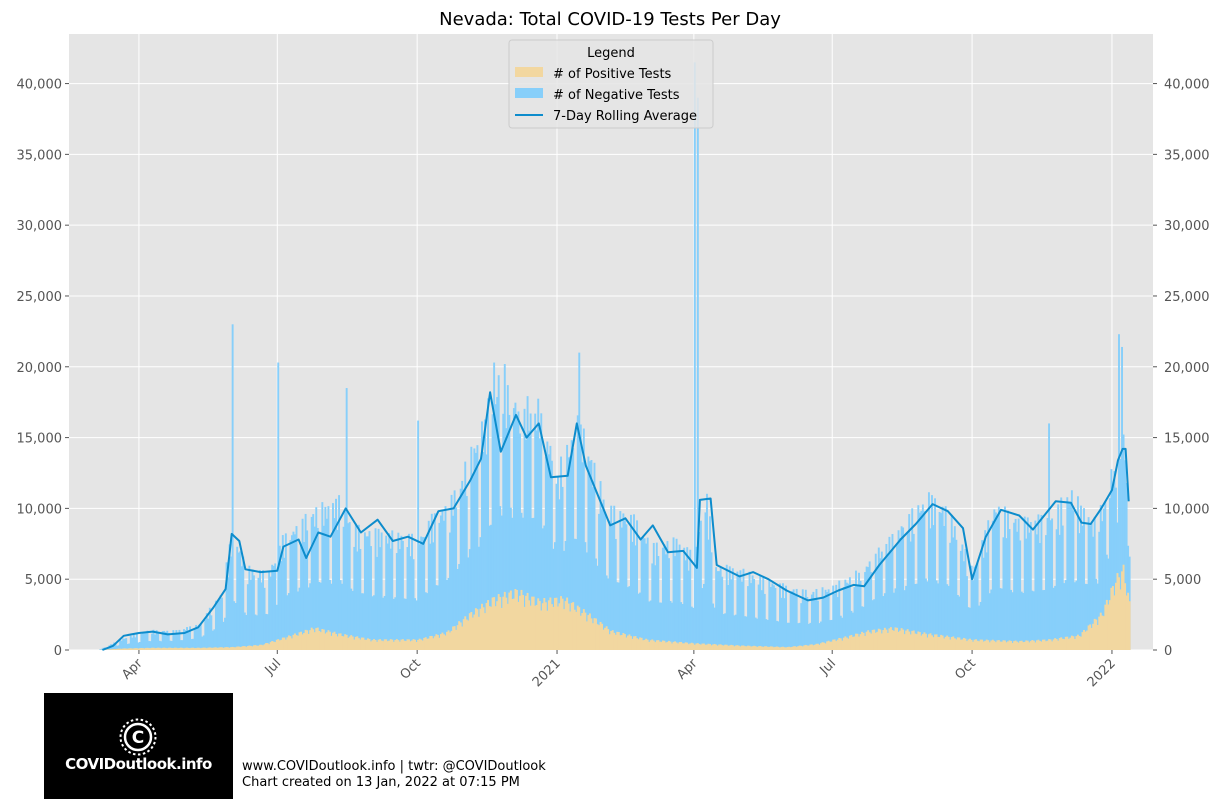  Describe the element at coordinates (40, 155) in the screenshot. I see `y-tick-label: 35,000` at that location.